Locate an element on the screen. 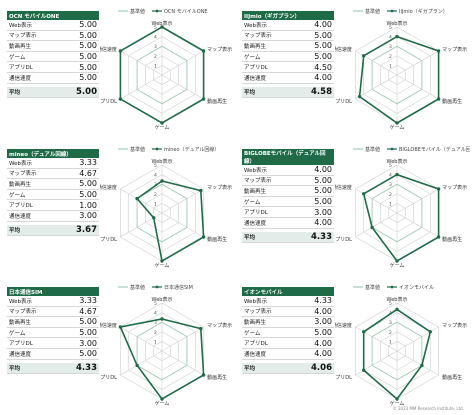 The height and width of the screenshot is (415, 474). table-row: 通信速度 5.00 is located at coordinates (53, 78).